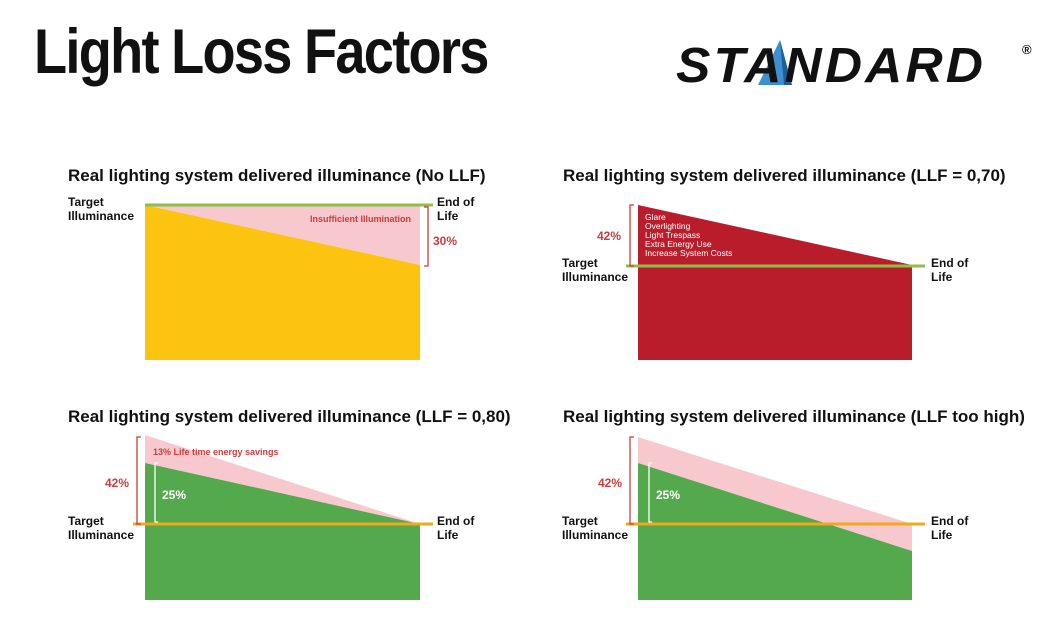 The height and width of the screenshot is (635, 1064). I want to click on p3-end-label: End of Life, so click(456, 528).